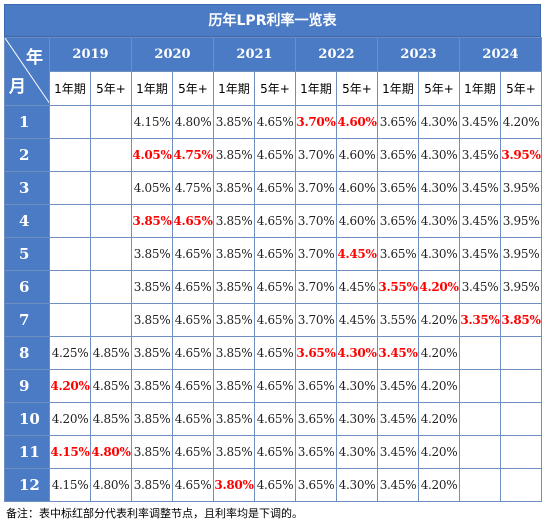 The height and width of the screenshot is (527, 545). Describe the element at coordinates (193, 221) in the screenshot. I see `rate-cell-adjusted: 4.65%` at that location.